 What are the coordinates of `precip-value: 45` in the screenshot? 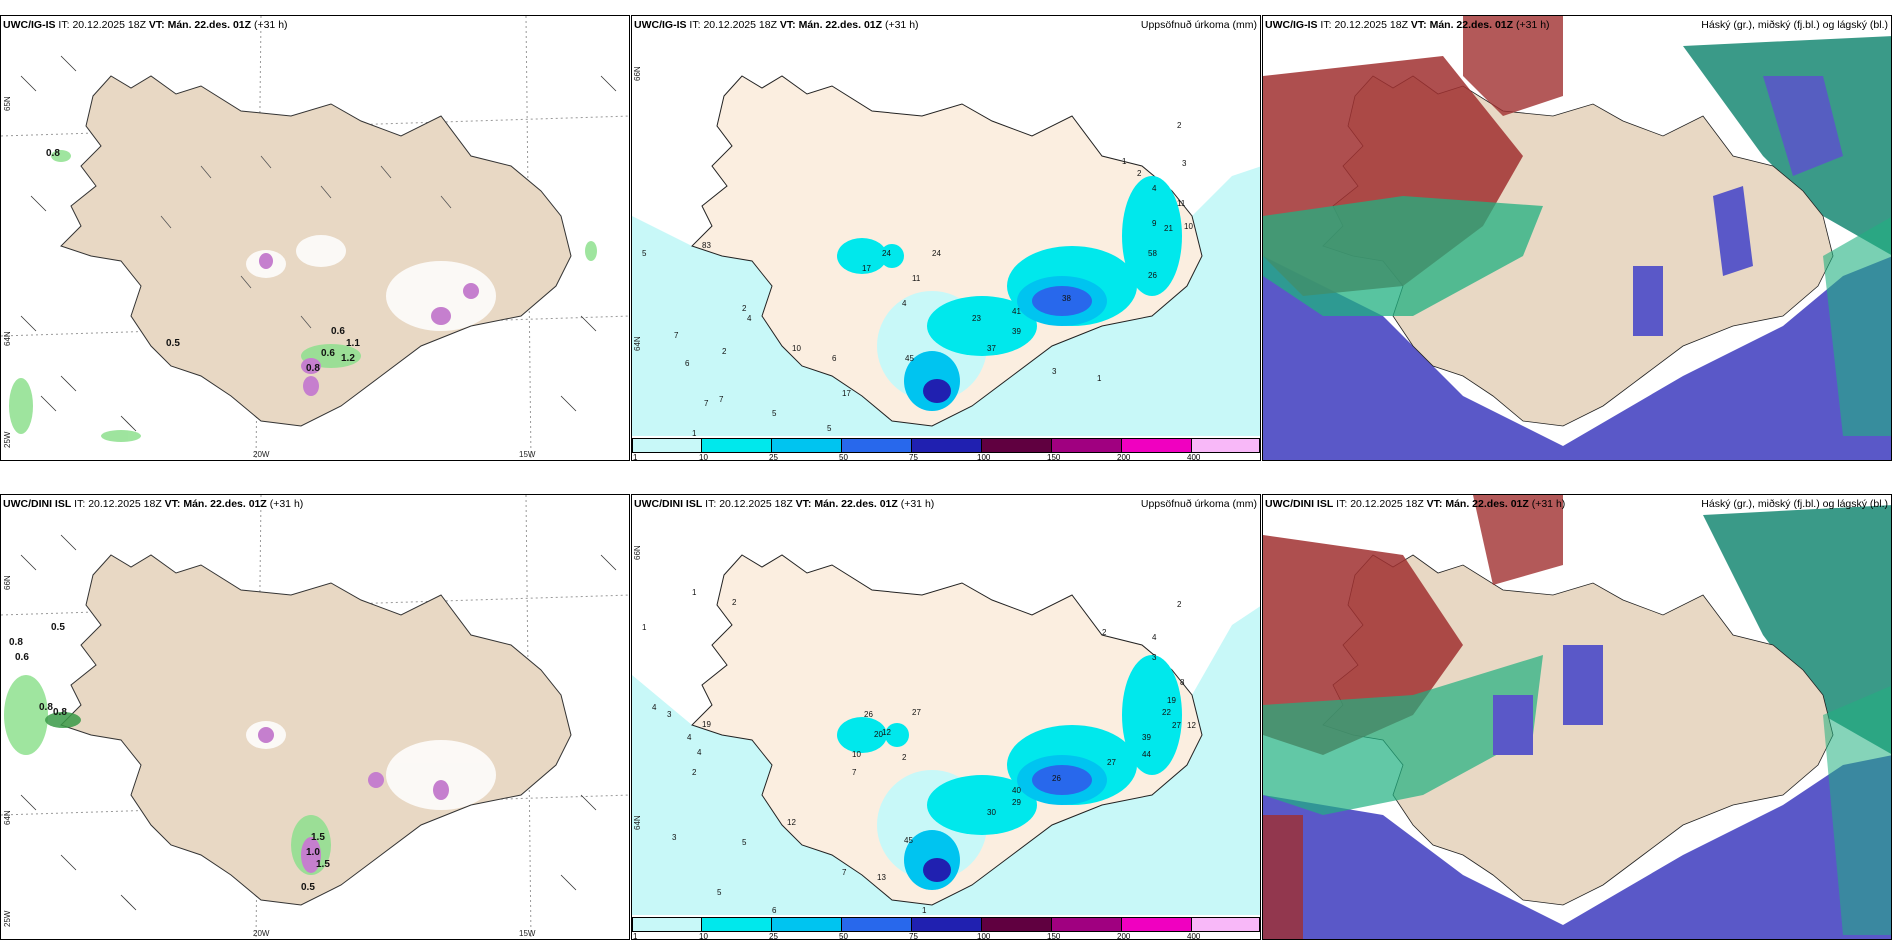 It's located at (909, 358).